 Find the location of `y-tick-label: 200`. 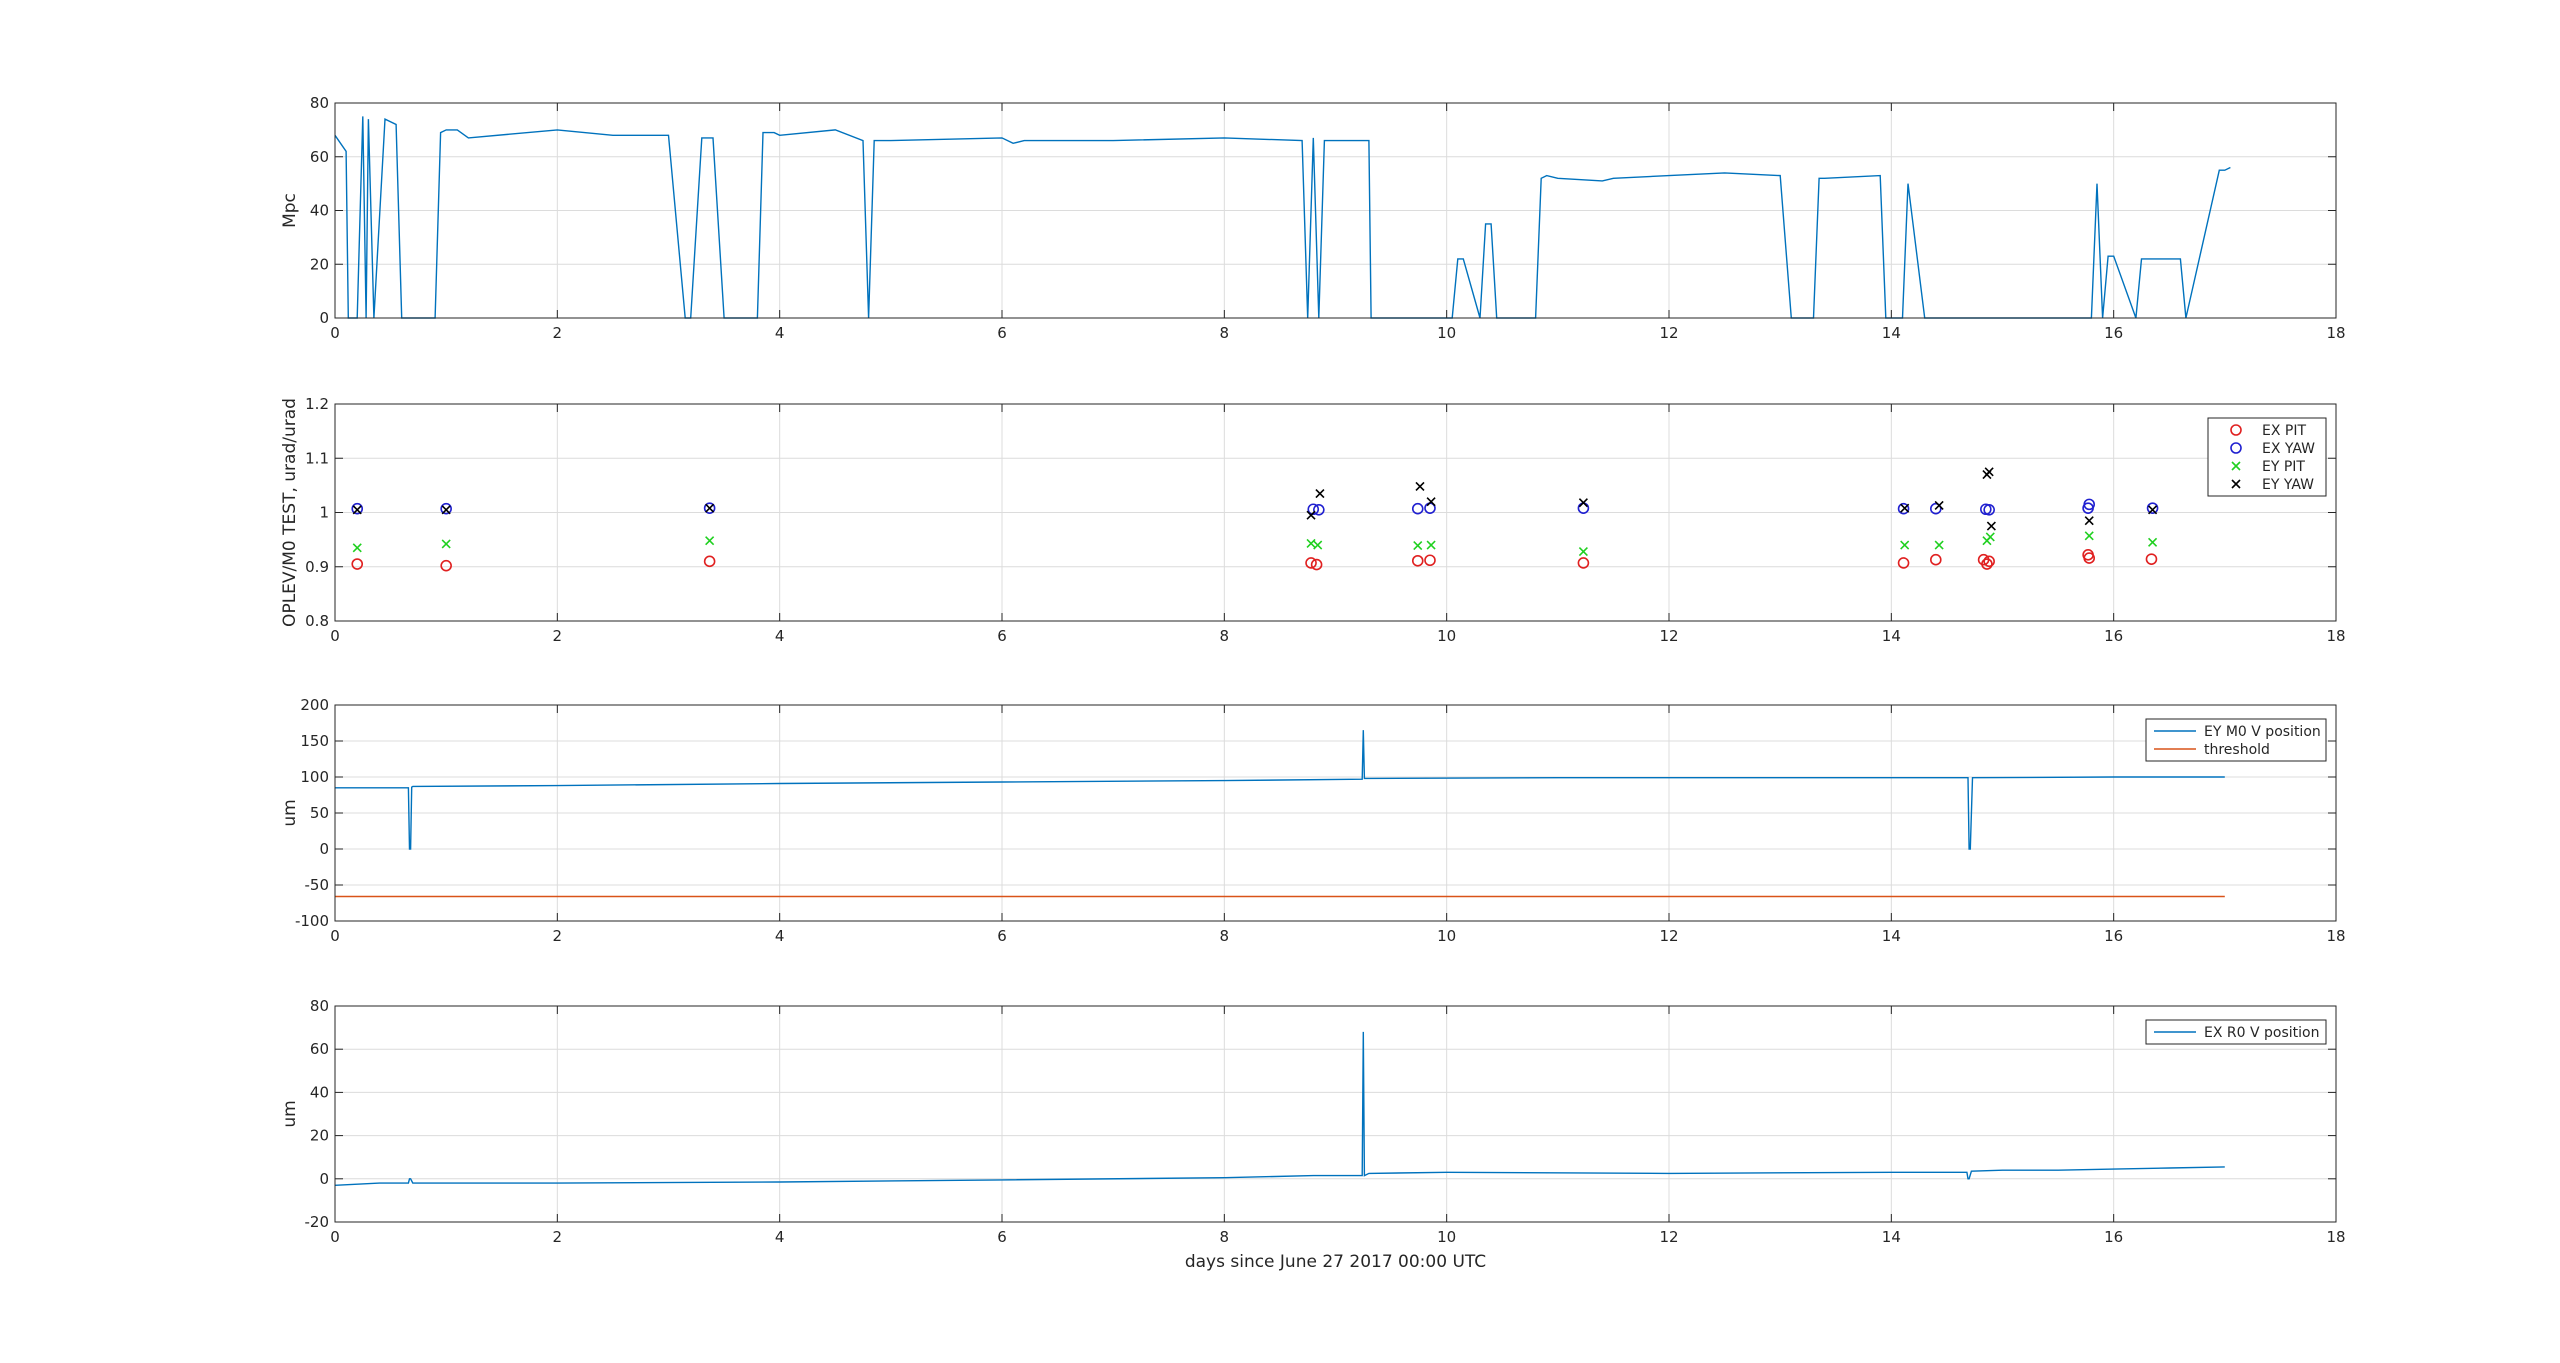

y-tick-label: 200 is located at coordinates (314, 705).